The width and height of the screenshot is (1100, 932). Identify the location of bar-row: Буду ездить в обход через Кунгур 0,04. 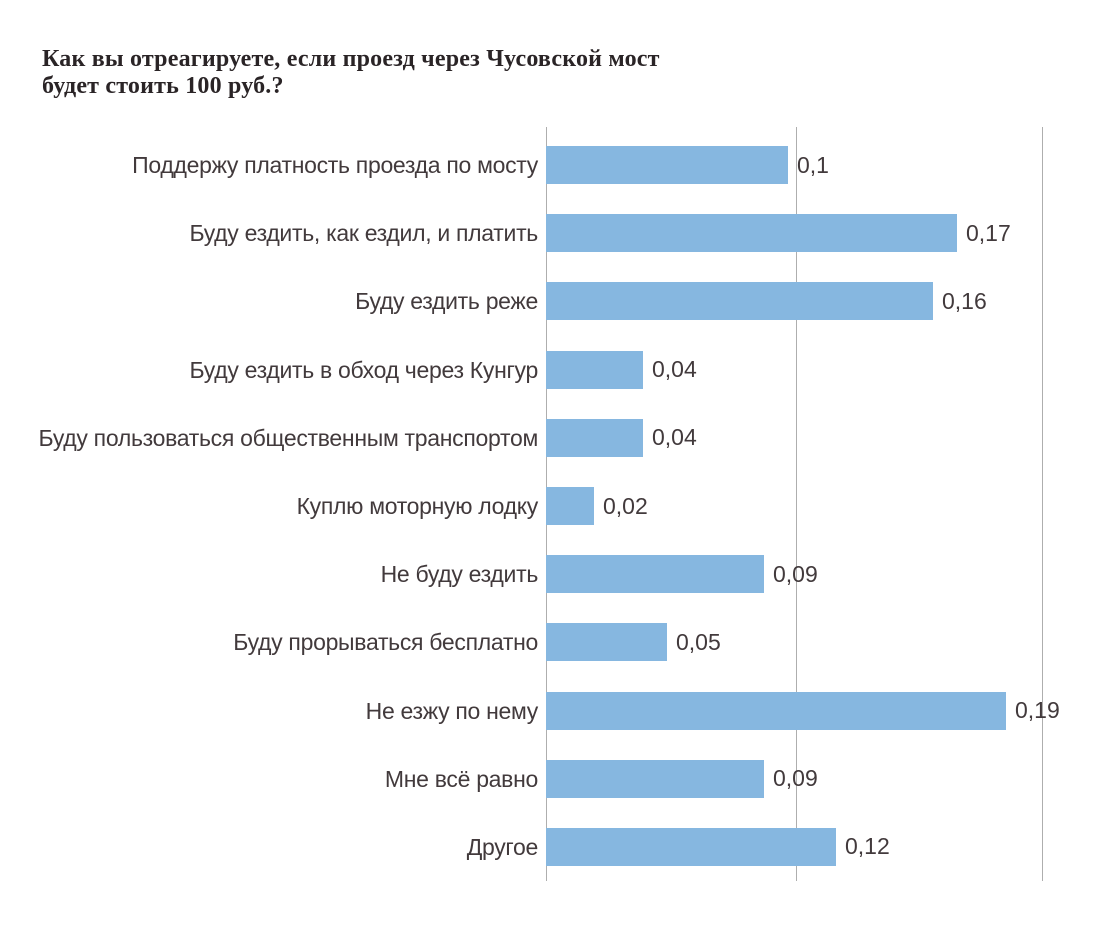
(550, 370).